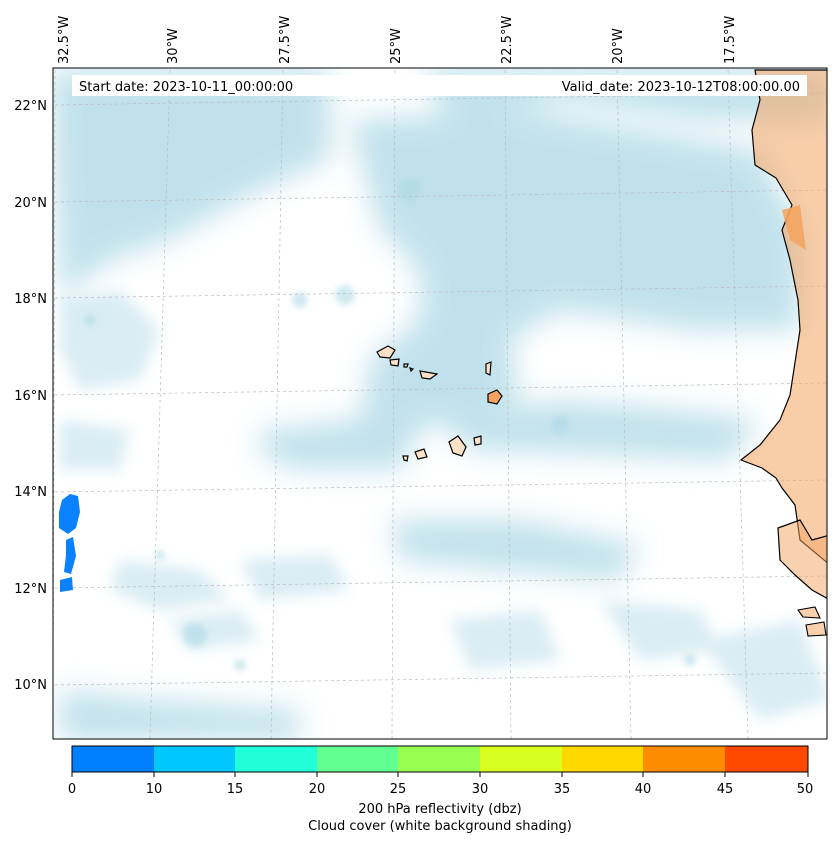 This screenshot has height=843, width=837. I want to click on colorbar-tick-label: 25, so click(398, 789).